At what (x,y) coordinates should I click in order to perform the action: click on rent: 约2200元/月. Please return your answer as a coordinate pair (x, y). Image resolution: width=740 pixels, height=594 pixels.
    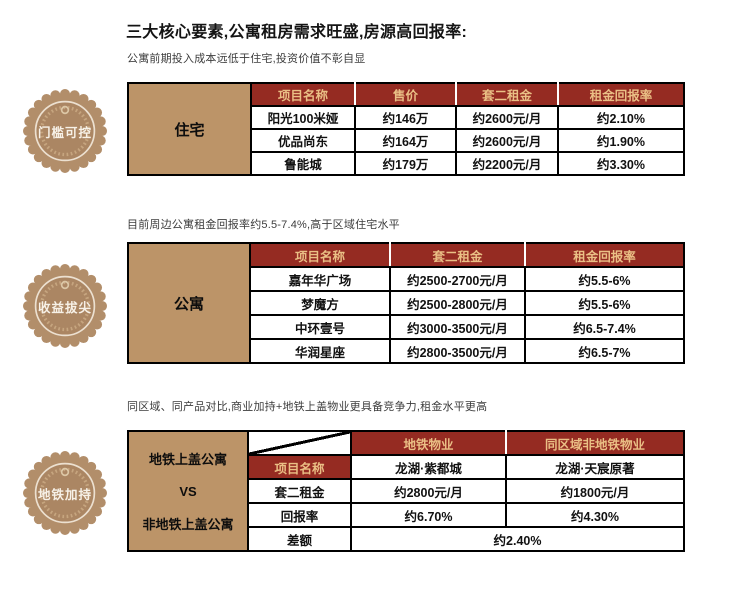
    Looking at the image, I should click on (507, 163).